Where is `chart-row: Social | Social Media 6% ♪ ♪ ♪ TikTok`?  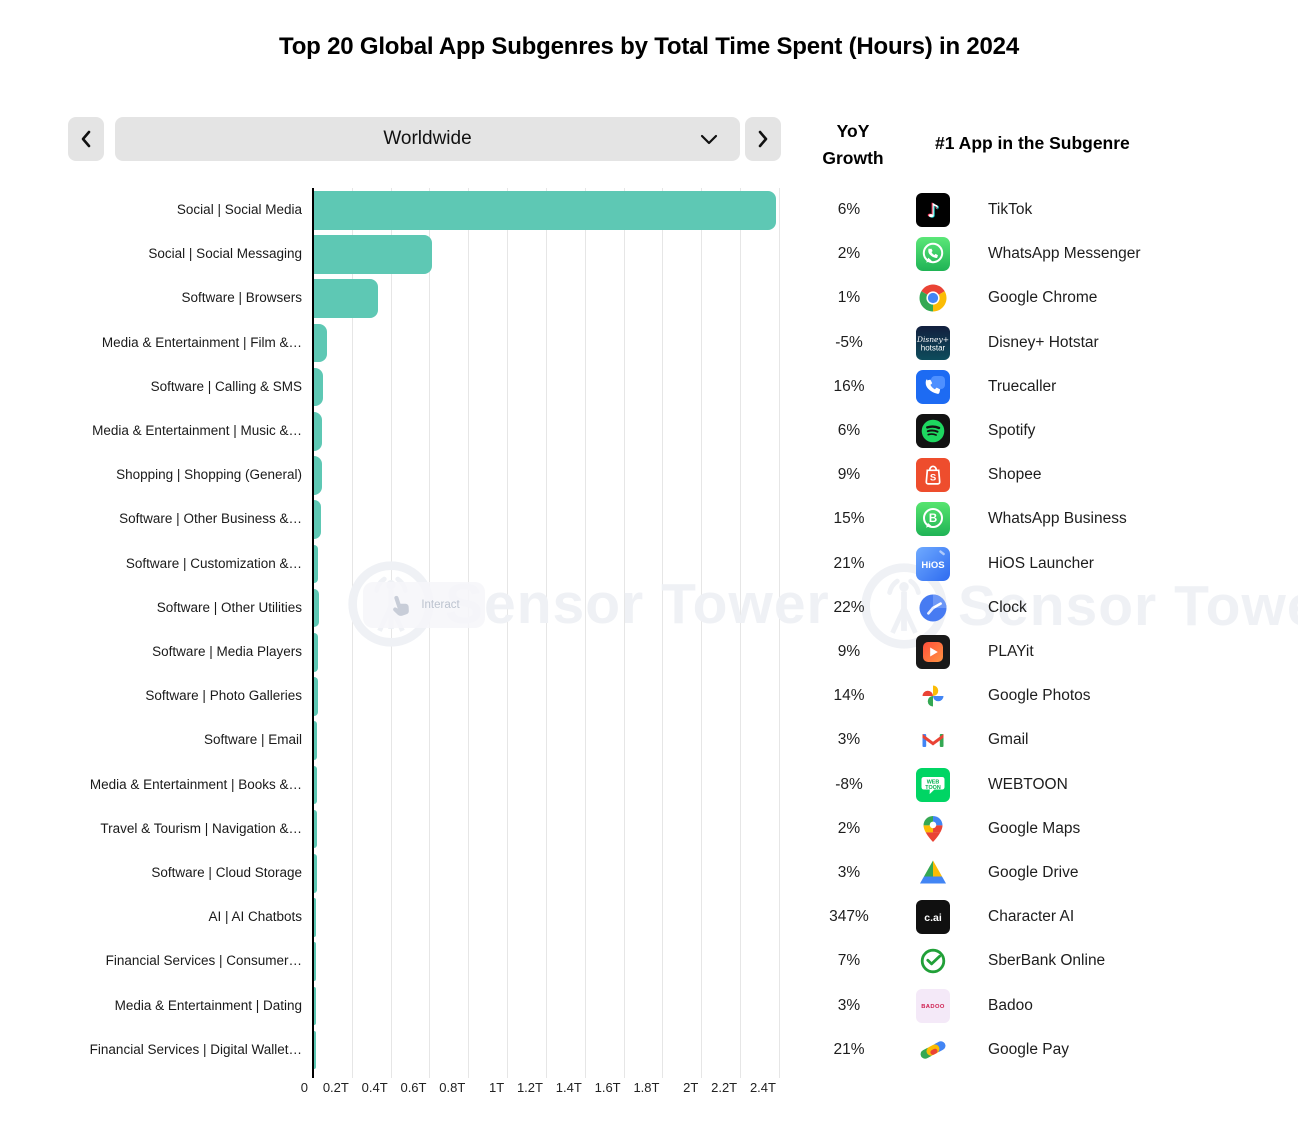 chart-row: Social | Social Media 6% ♪ ♪ ♪ TikTok is located at coordinates (649, 210).